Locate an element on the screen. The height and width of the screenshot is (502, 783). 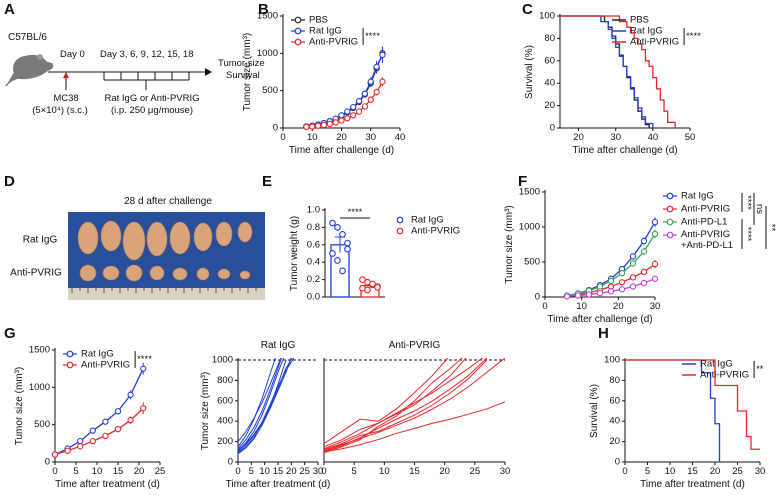
panel-label: C is located at coordinates (527, 9).